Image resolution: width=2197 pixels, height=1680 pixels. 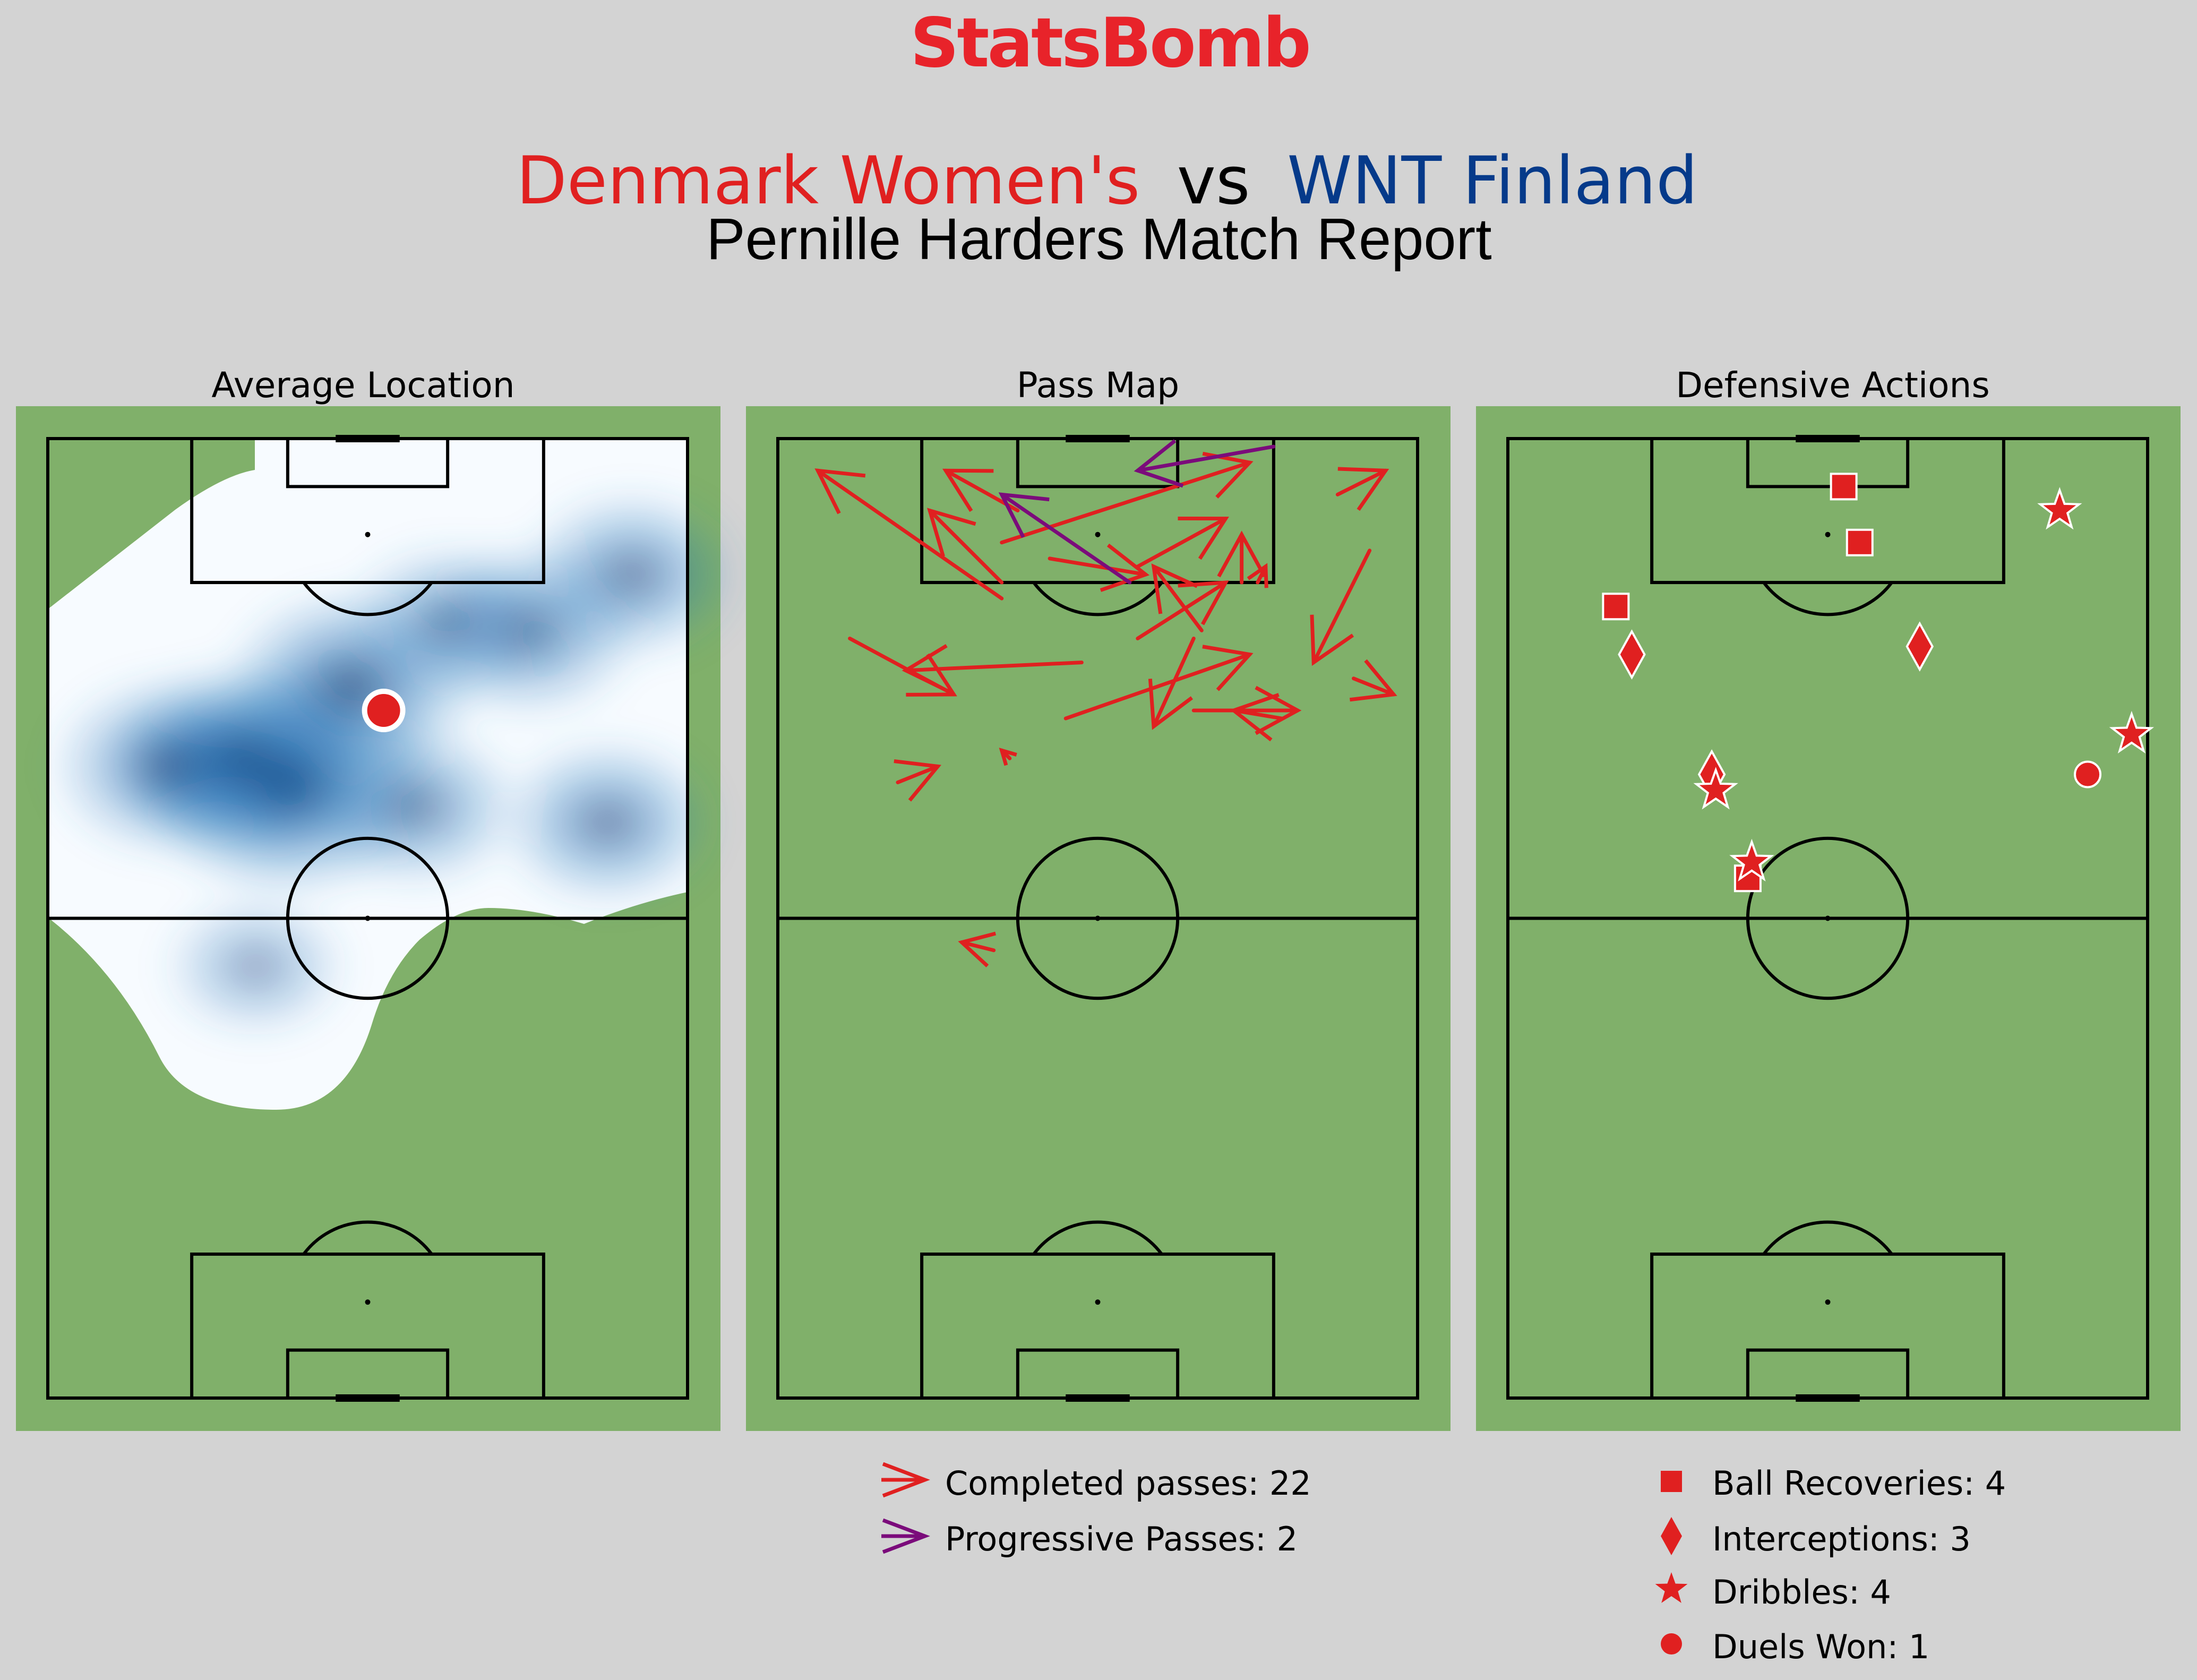 What do you see at coordinates (2088, 774) in the screenshot?
I see `duel-won-marker` at bounding box center [2088, 774].